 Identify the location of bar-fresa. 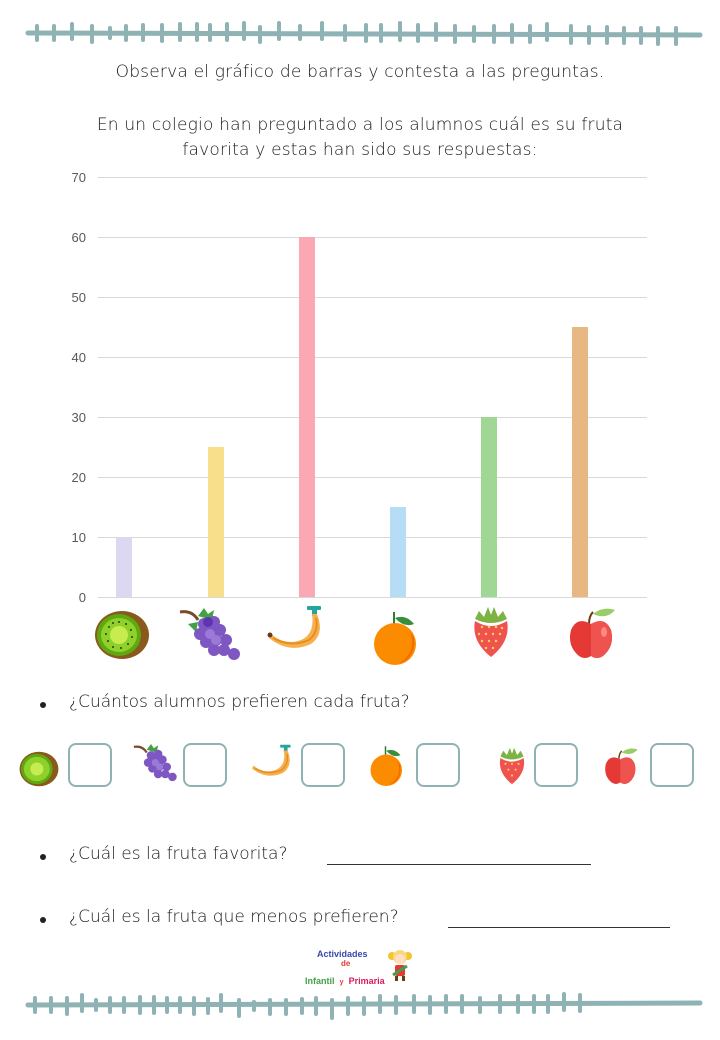
(489, 507).